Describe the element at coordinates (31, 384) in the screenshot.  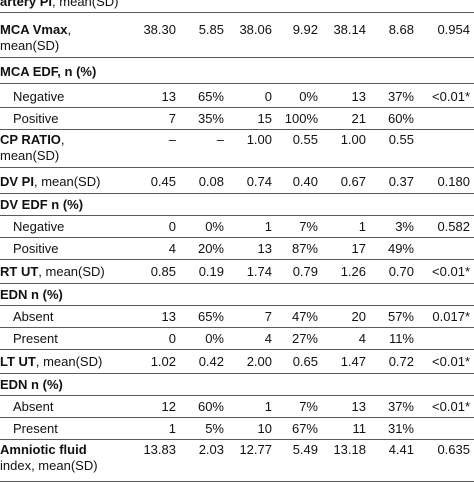
I see `row-label-bold: EDN n (%)` at that location.